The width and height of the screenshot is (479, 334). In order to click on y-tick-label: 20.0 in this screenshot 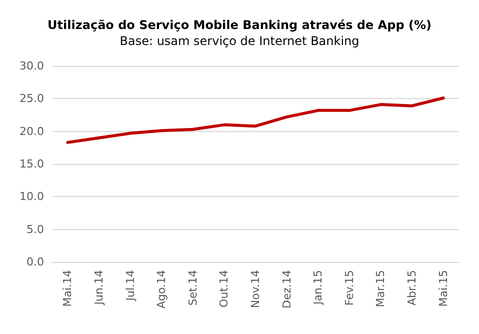, I will do `click(32, 131)`.